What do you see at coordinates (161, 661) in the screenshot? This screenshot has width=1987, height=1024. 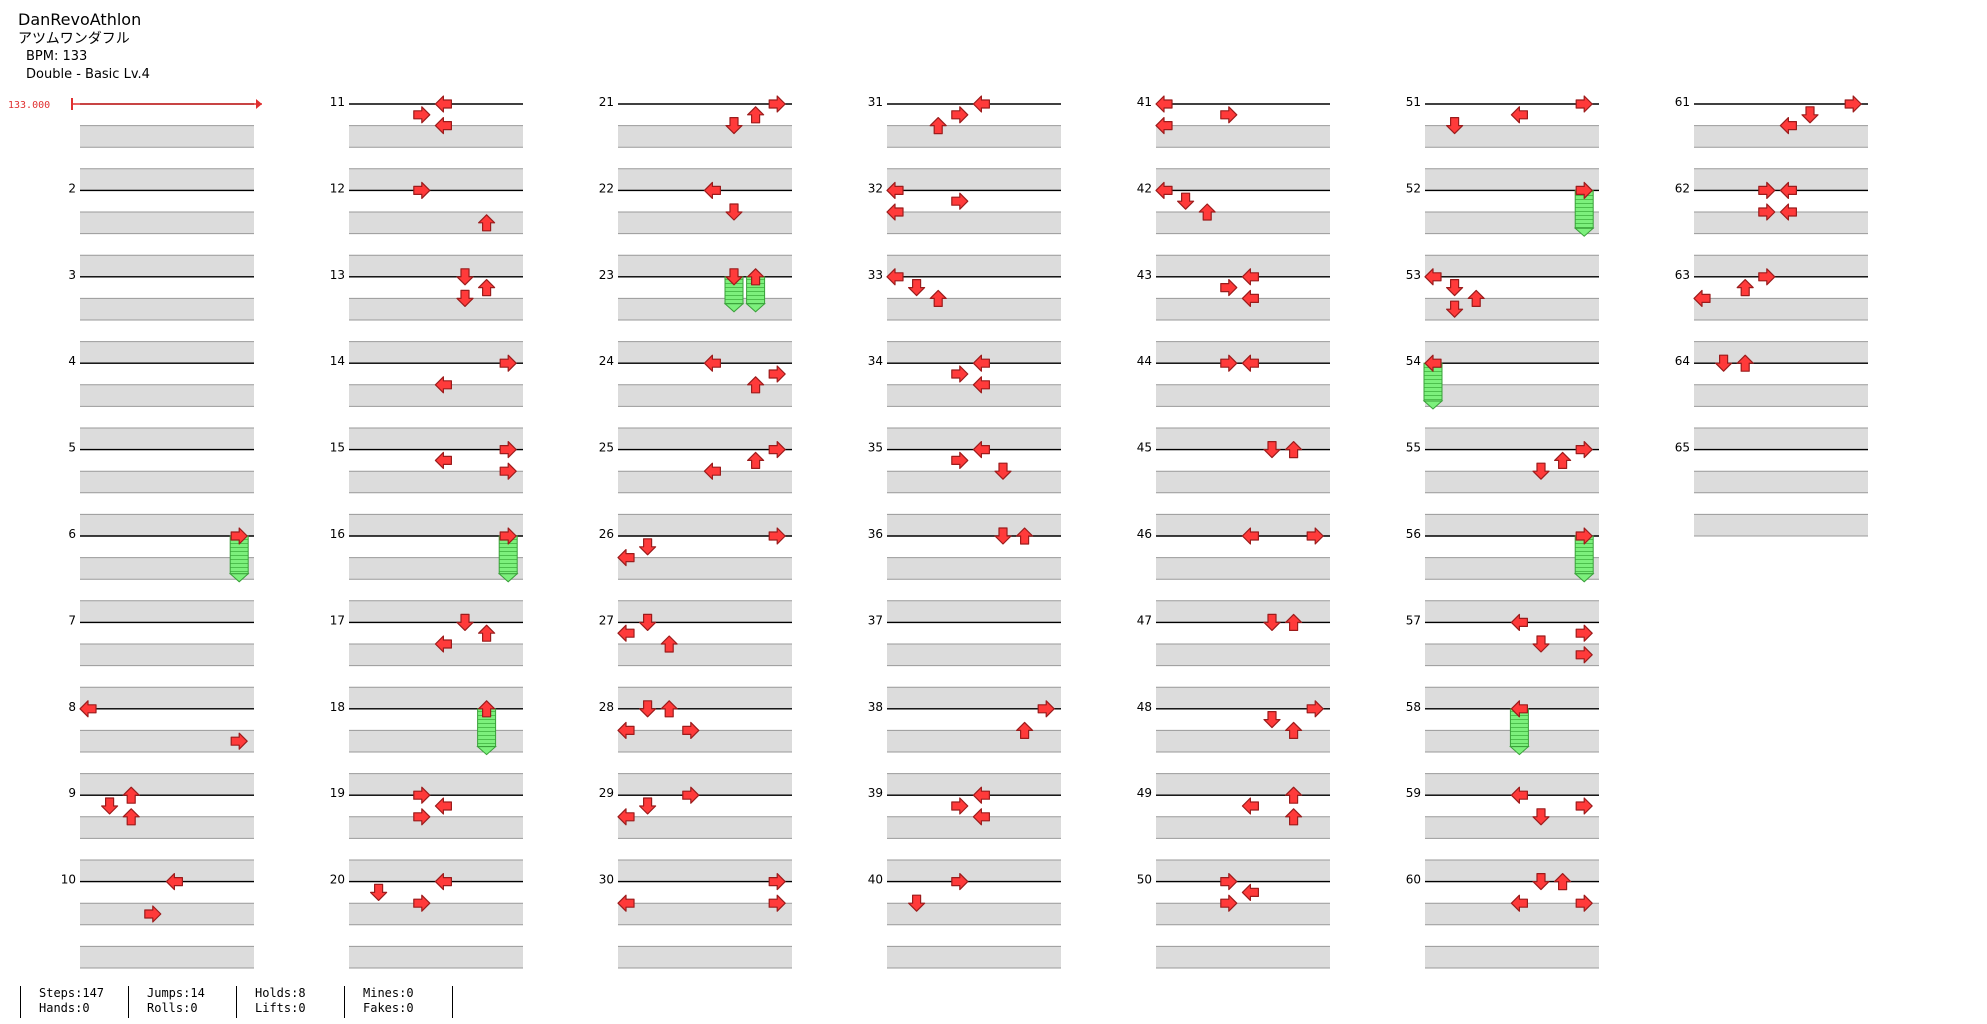 I see `measure-7: 7` at bounding box center [161, 661].